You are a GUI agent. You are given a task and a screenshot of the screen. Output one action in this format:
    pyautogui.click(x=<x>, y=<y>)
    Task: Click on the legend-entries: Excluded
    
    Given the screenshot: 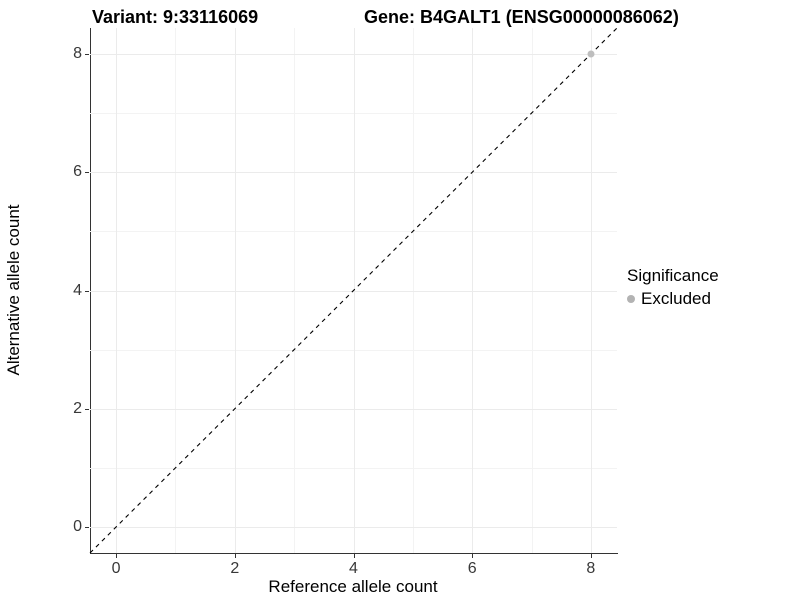 What is the action you would take?
    pyautogui.click(x=673, y=299)
    